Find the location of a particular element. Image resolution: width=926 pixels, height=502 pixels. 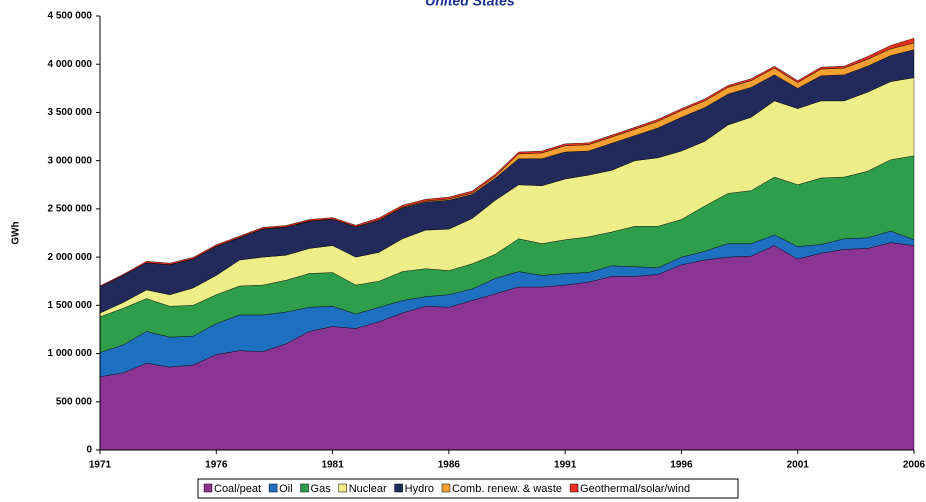

legend-box is located at coordinates (468, 488).